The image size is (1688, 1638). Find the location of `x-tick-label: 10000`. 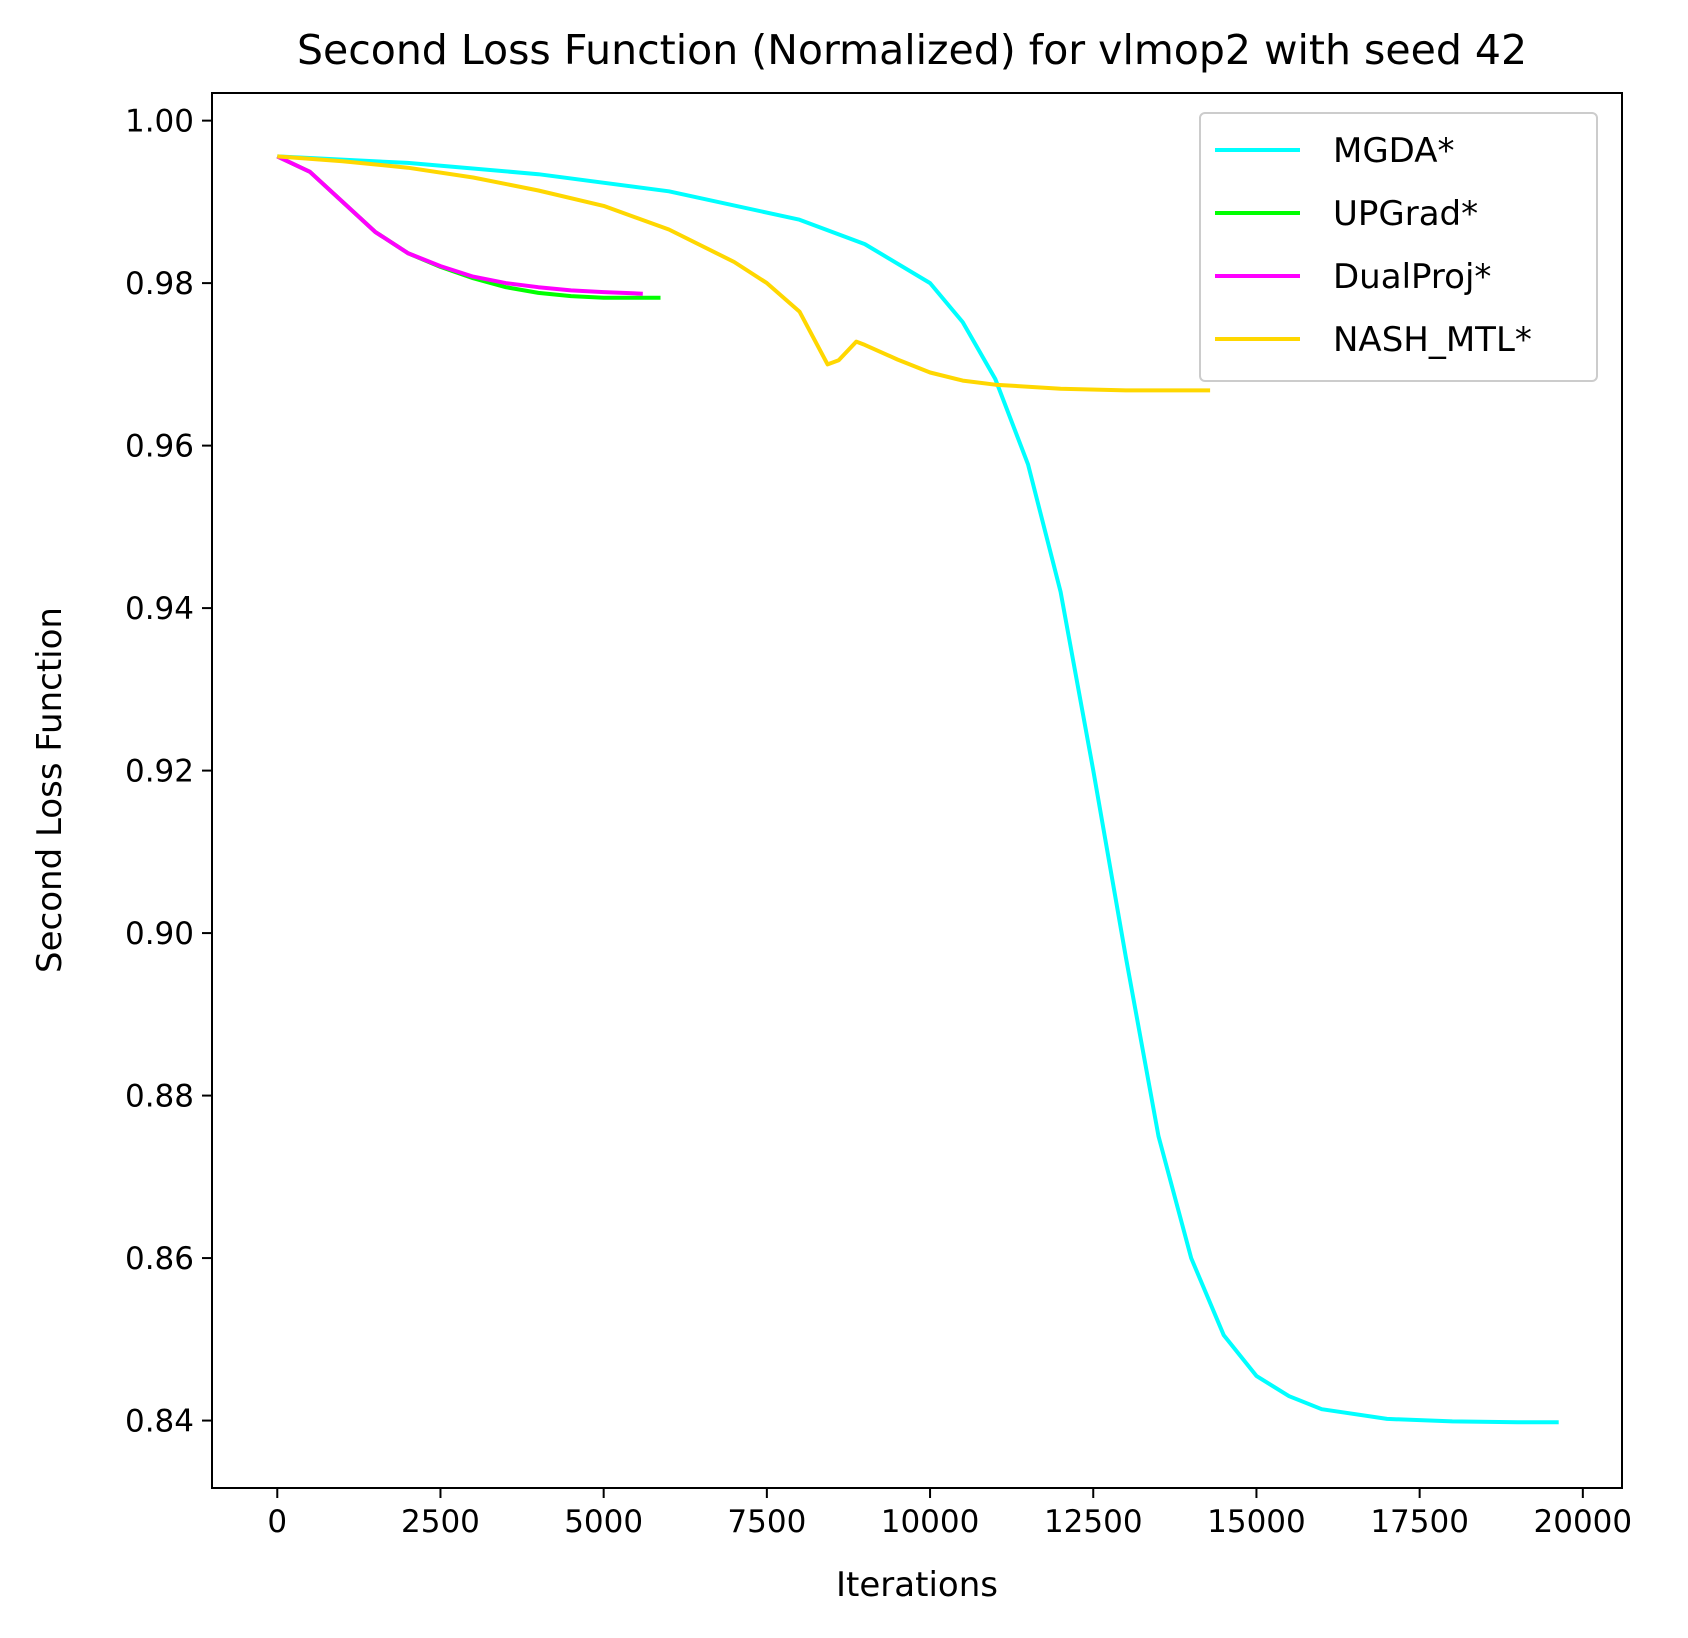

x-tick-label: 10000 is located at coordinates (930, 1522).